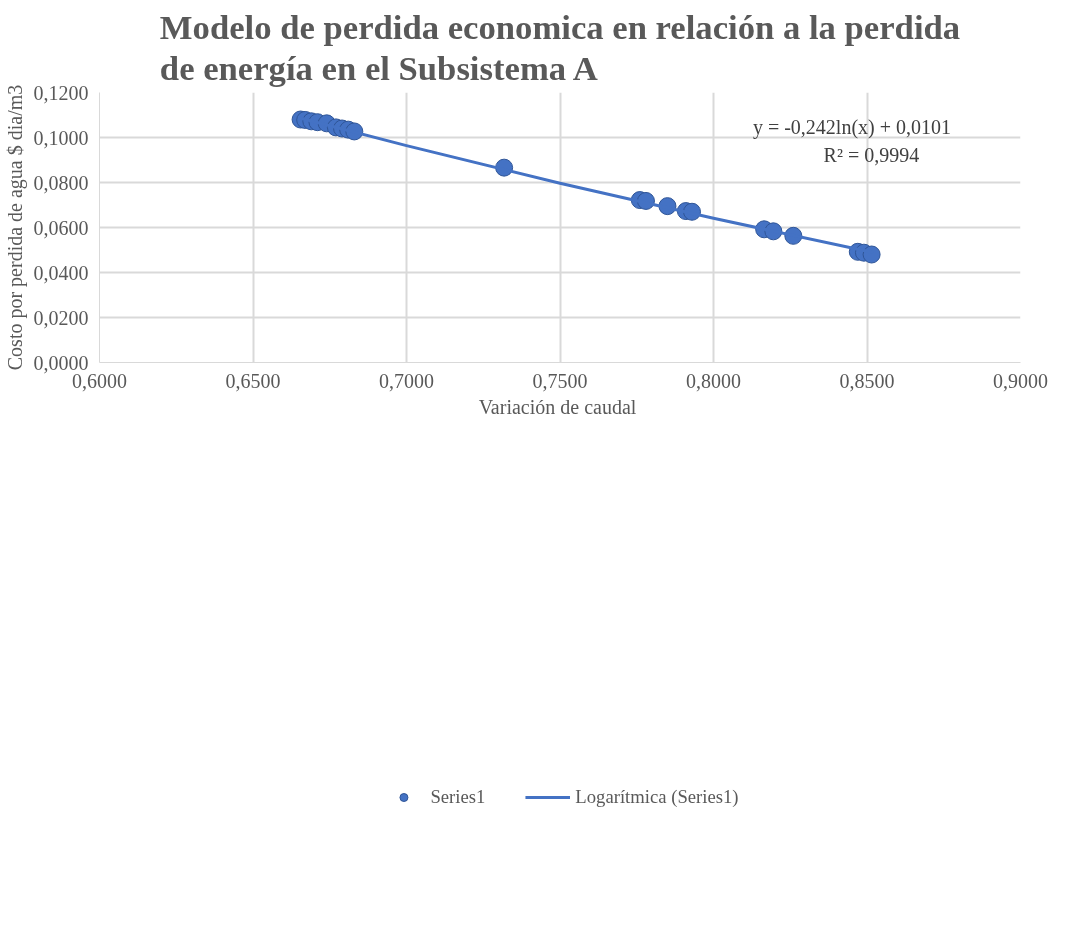 The image size is (1070, 945). I want to click on x-tick-label: 0,7500, so click(560, 380).